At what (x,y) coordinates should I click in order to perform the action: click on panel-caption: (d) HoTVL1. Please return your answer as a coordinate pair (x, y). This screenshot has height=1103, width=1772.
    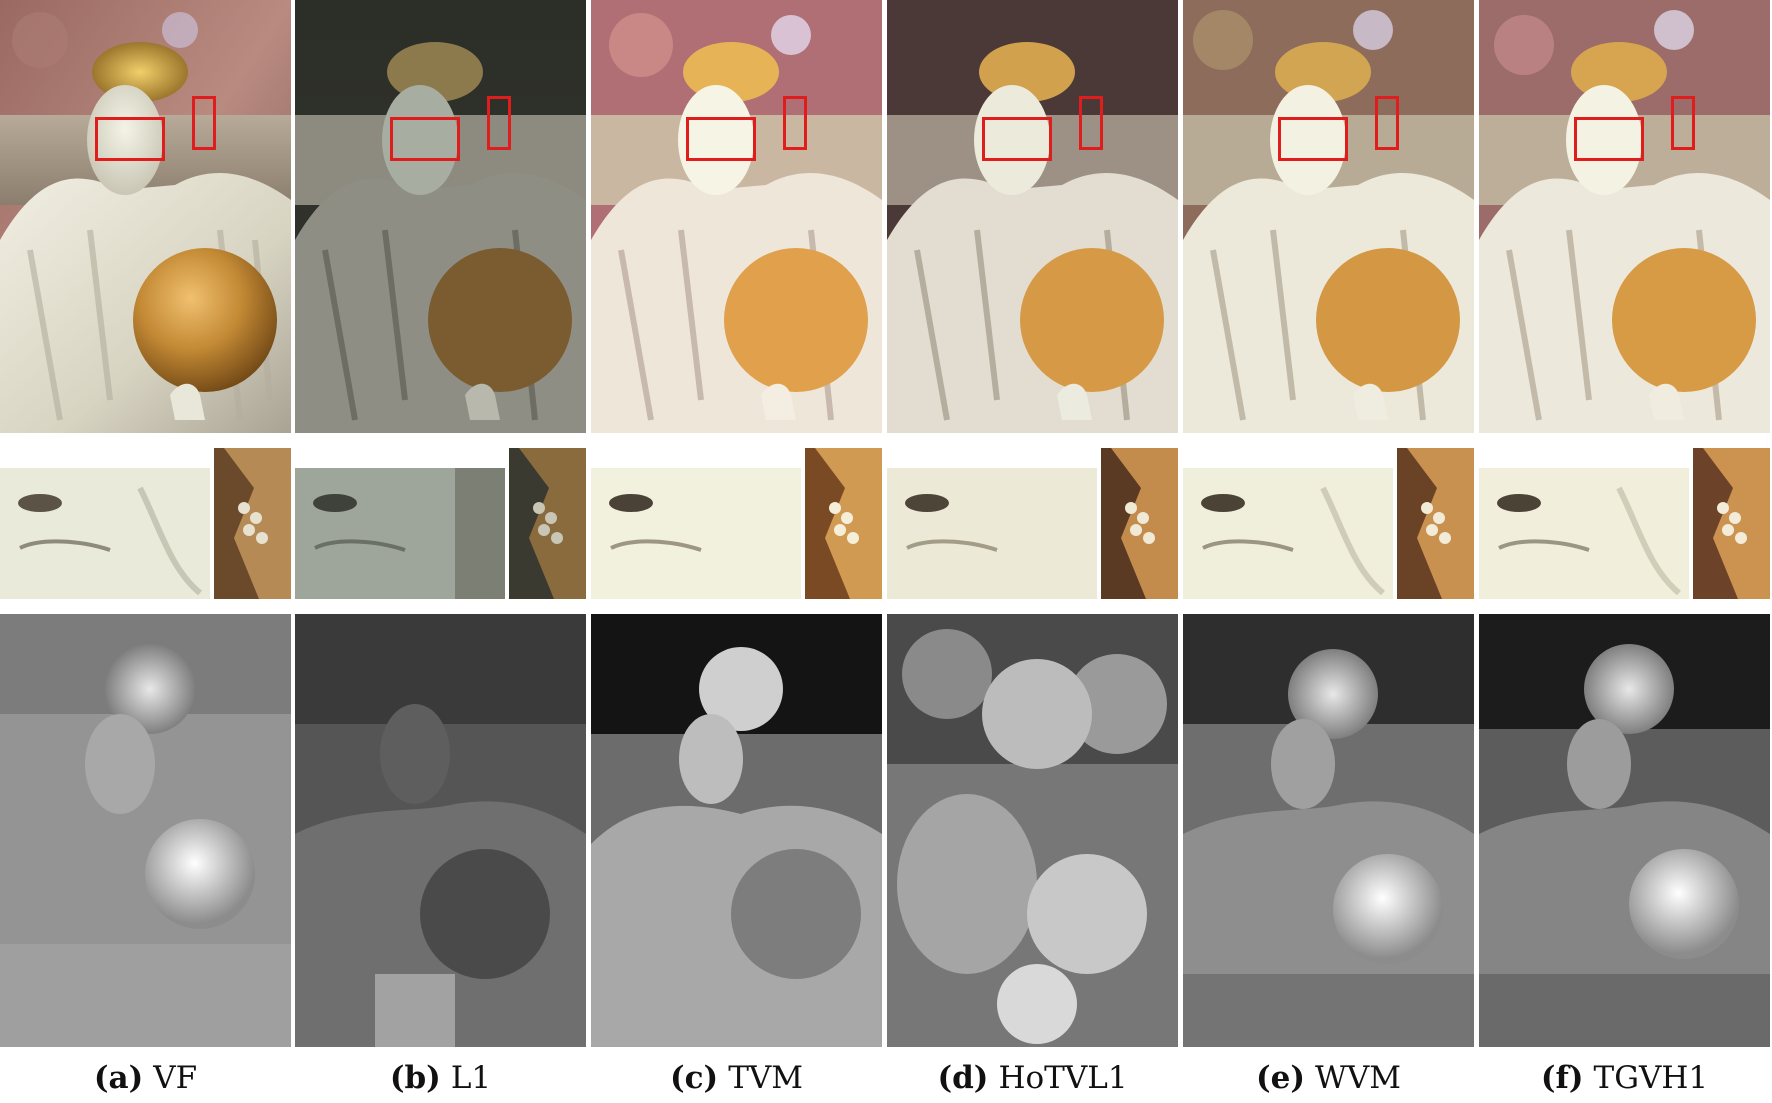
    Looking at the image, I should click on (1032, 1078).